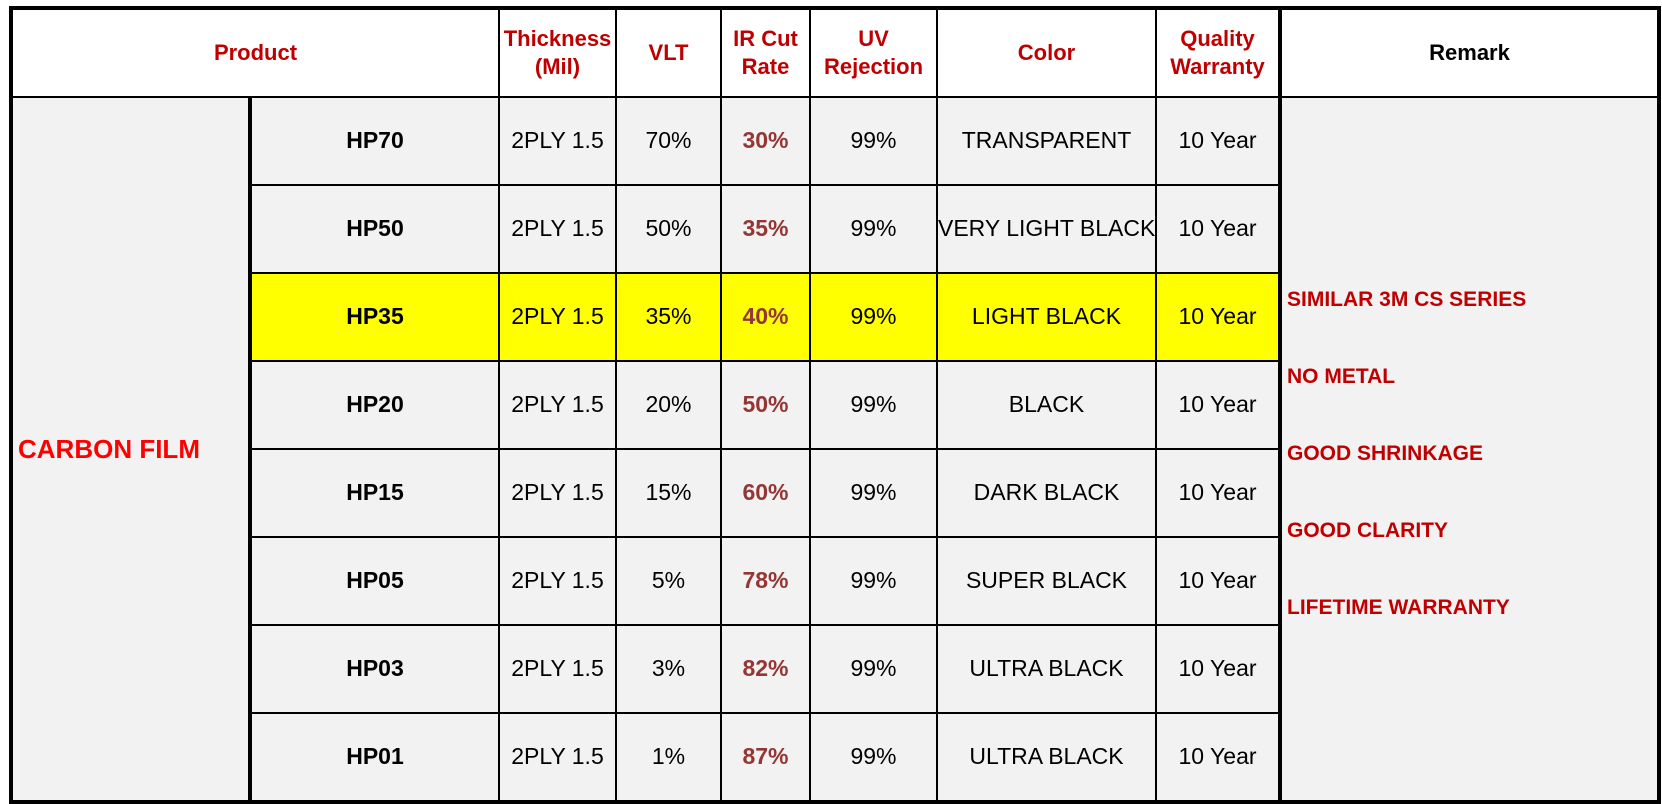  Describe the element at coordinates (668, 141) in the screenshot. I see `vlt-cell: 70%` at that location.